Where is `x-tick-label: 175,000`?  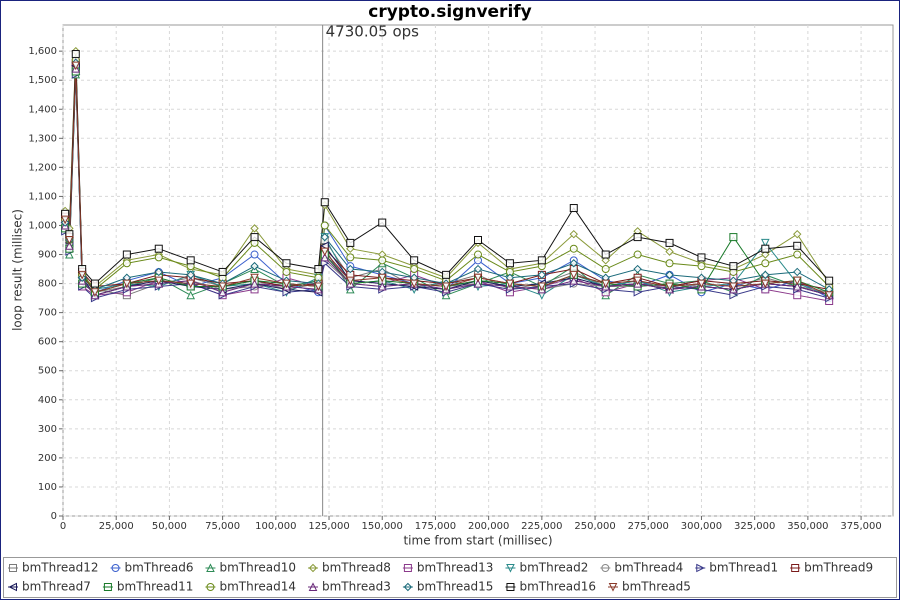
x-tick-label: 175,000 is located at coordinates (435, 526).